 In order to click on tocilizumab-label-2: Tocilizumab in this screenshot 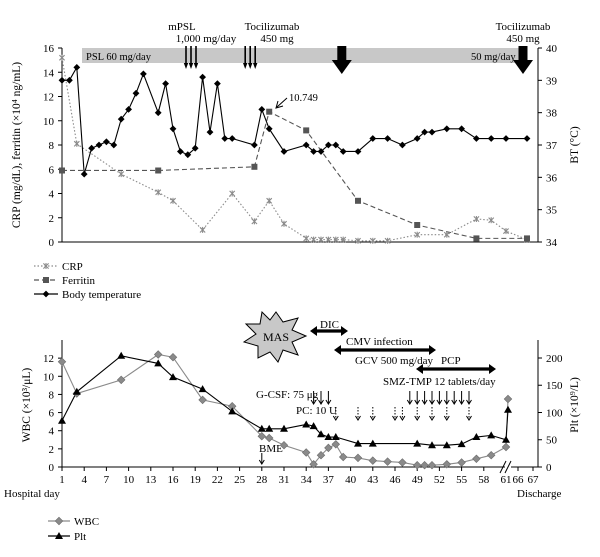, I will do `click(523, 27)`.